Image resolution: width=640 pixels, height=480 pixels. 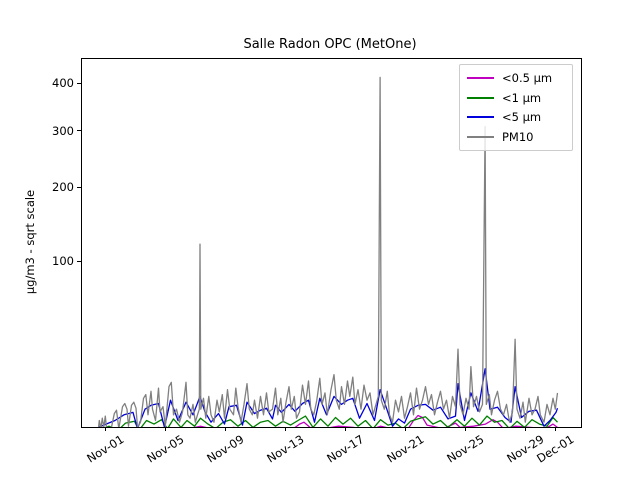 I want to click on legend-line-swatch-pm10, so click(x=480, y=137).